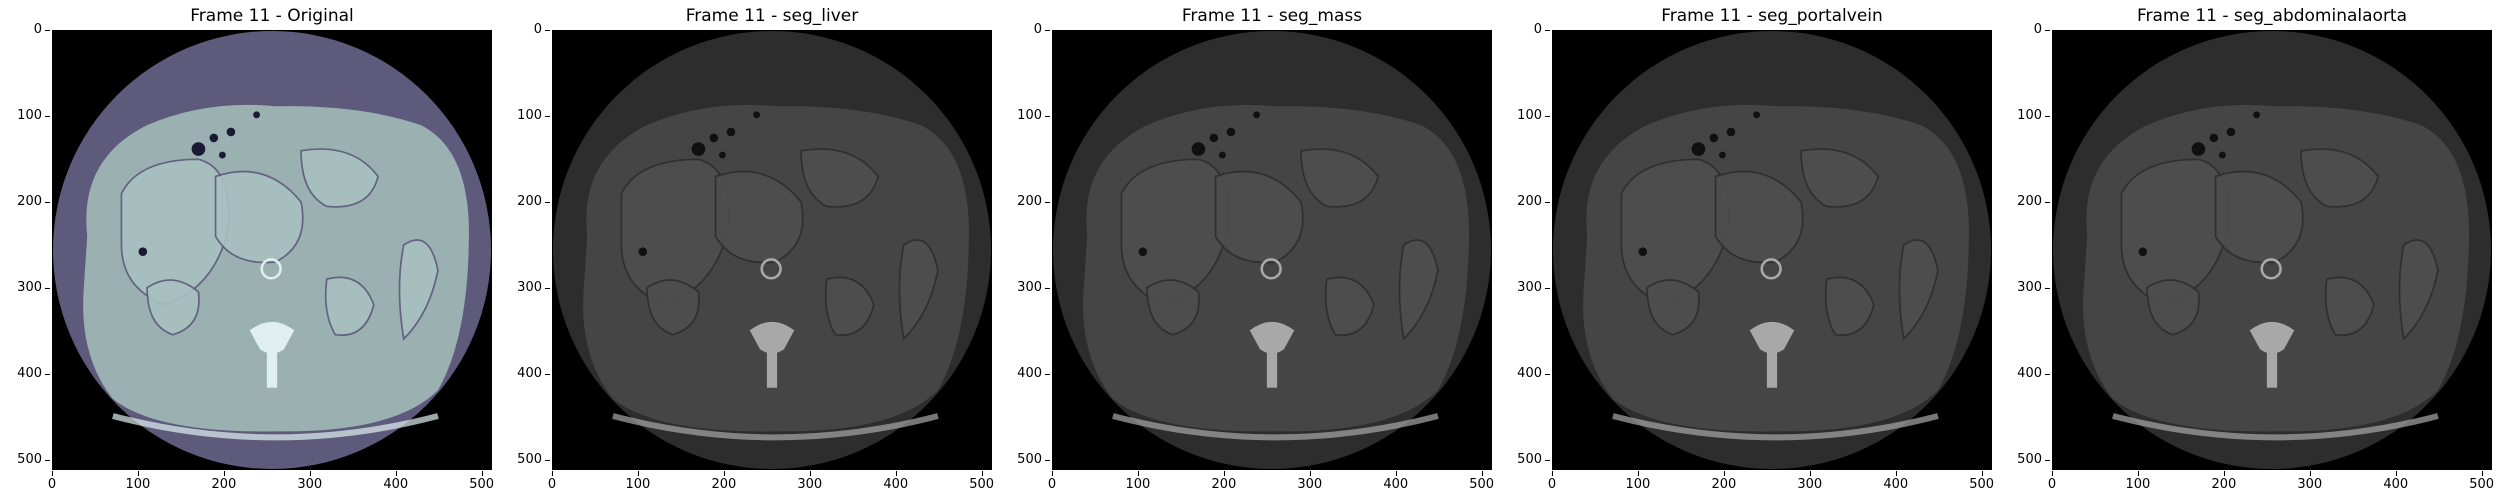  I want to click on panel-title: Frame 11 - seg_mass, so click(1272, 16).